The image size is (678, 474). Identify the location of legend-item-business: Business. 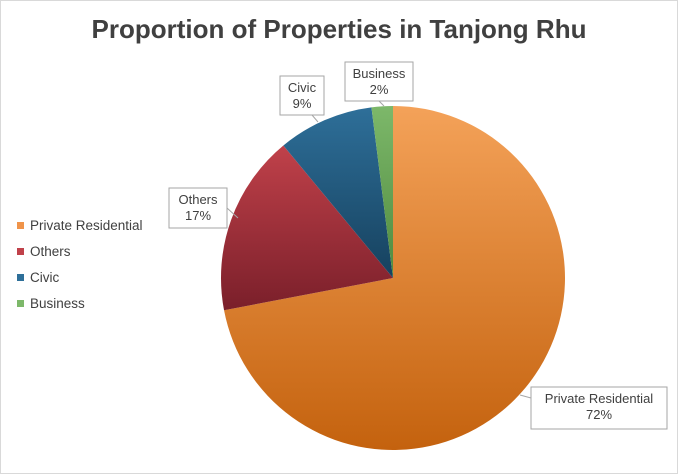
(80, 303).